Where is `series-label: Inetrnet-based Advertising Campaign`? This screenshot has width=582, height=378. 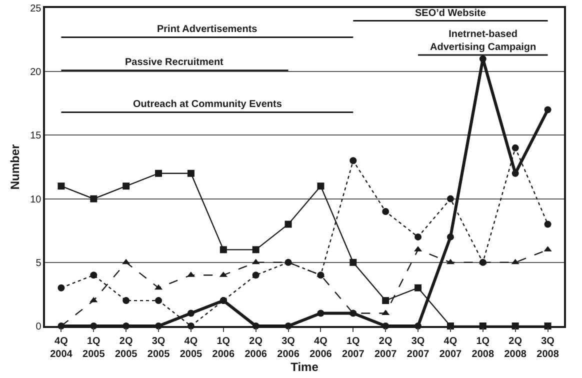 series-label: Inetrnet-based Advertising Campaign is located at coordinates (483, 41).